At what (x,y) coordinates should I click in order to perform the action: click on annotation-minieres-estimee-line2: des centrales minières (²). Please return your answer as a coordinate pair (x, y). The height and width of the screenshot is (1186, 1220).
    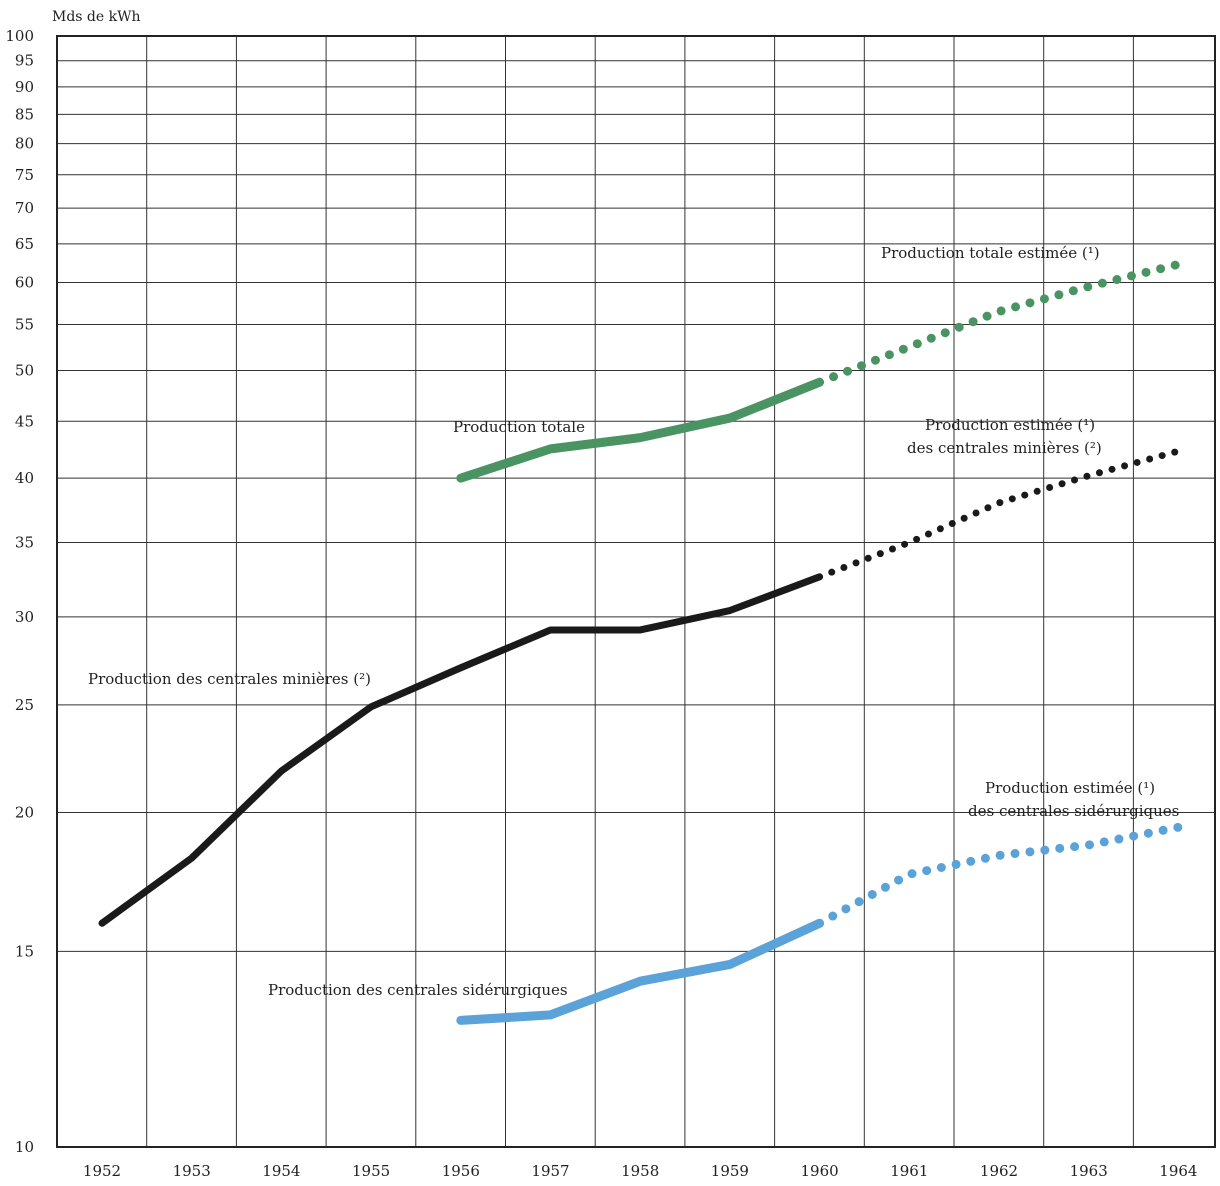
    Looking at the image, I should click on (1004, 448).